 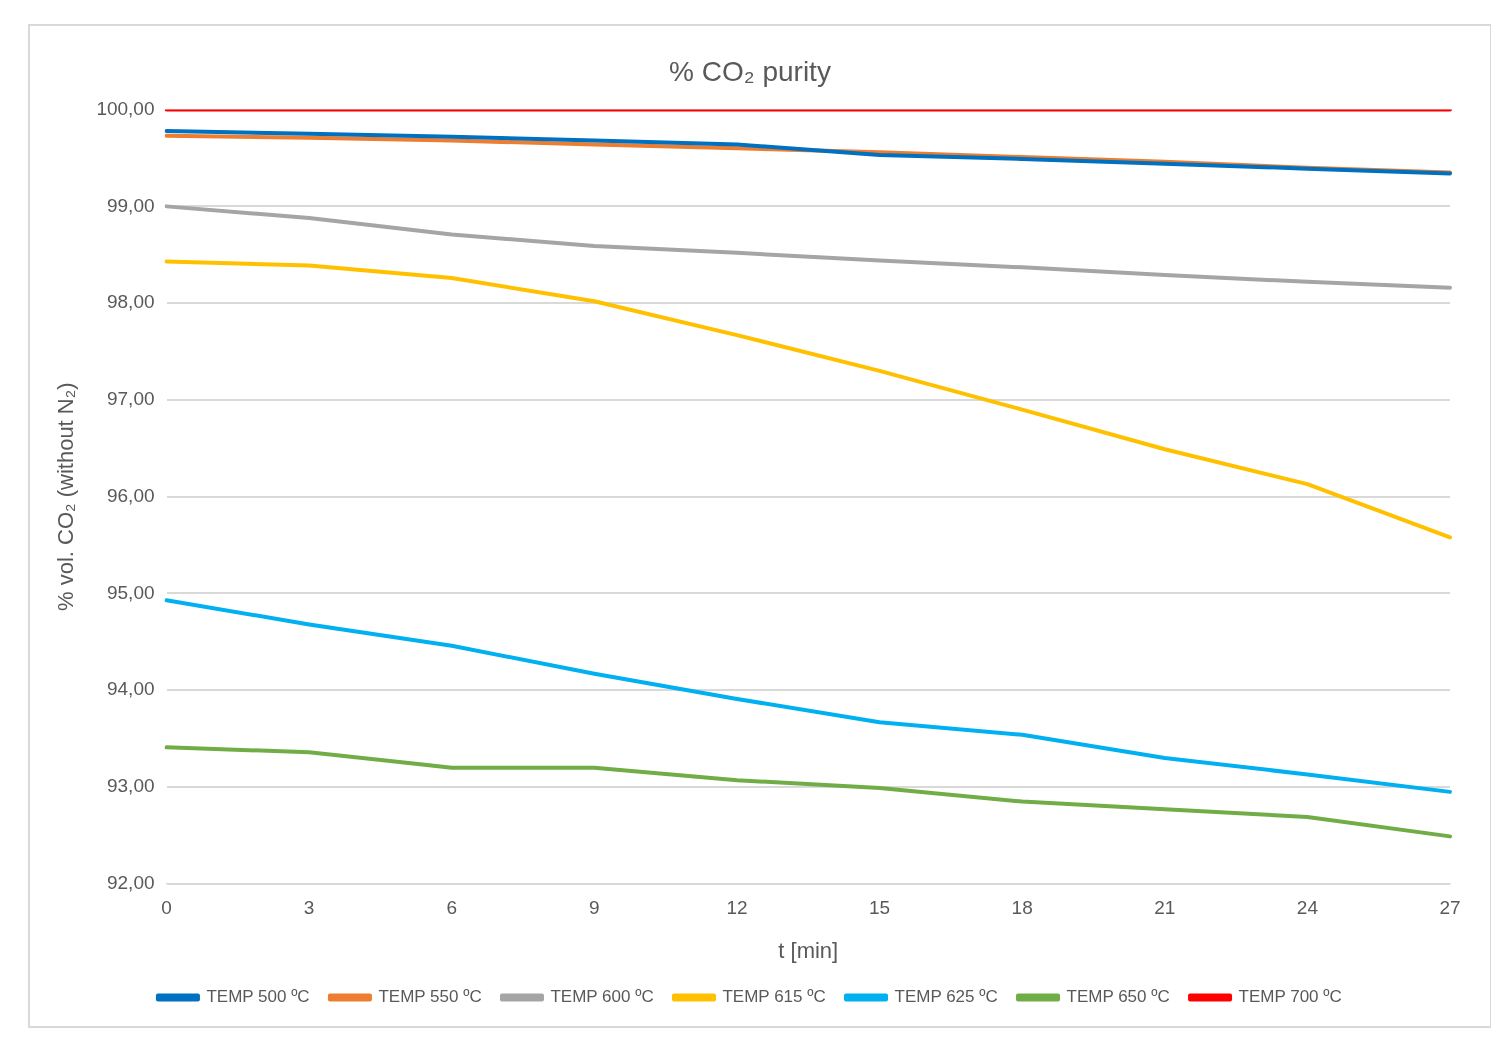 What do you see at coordinates (125, 108) in the screenshot?
I see `y-tick-label: 100,00` at bounding box center [125, 108].